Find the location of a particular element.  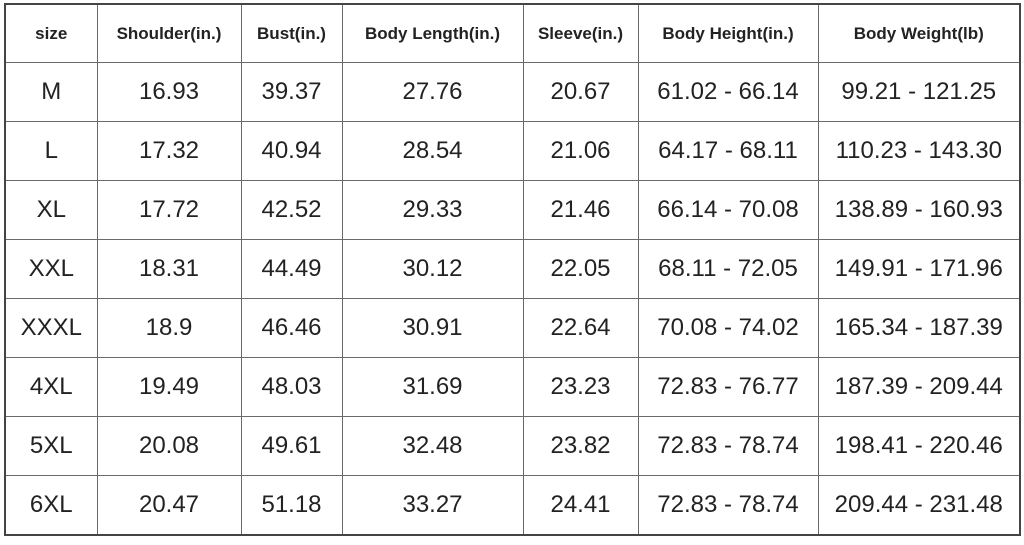

cell-sleeve: 20.67 is located at coordinates (580, 92).